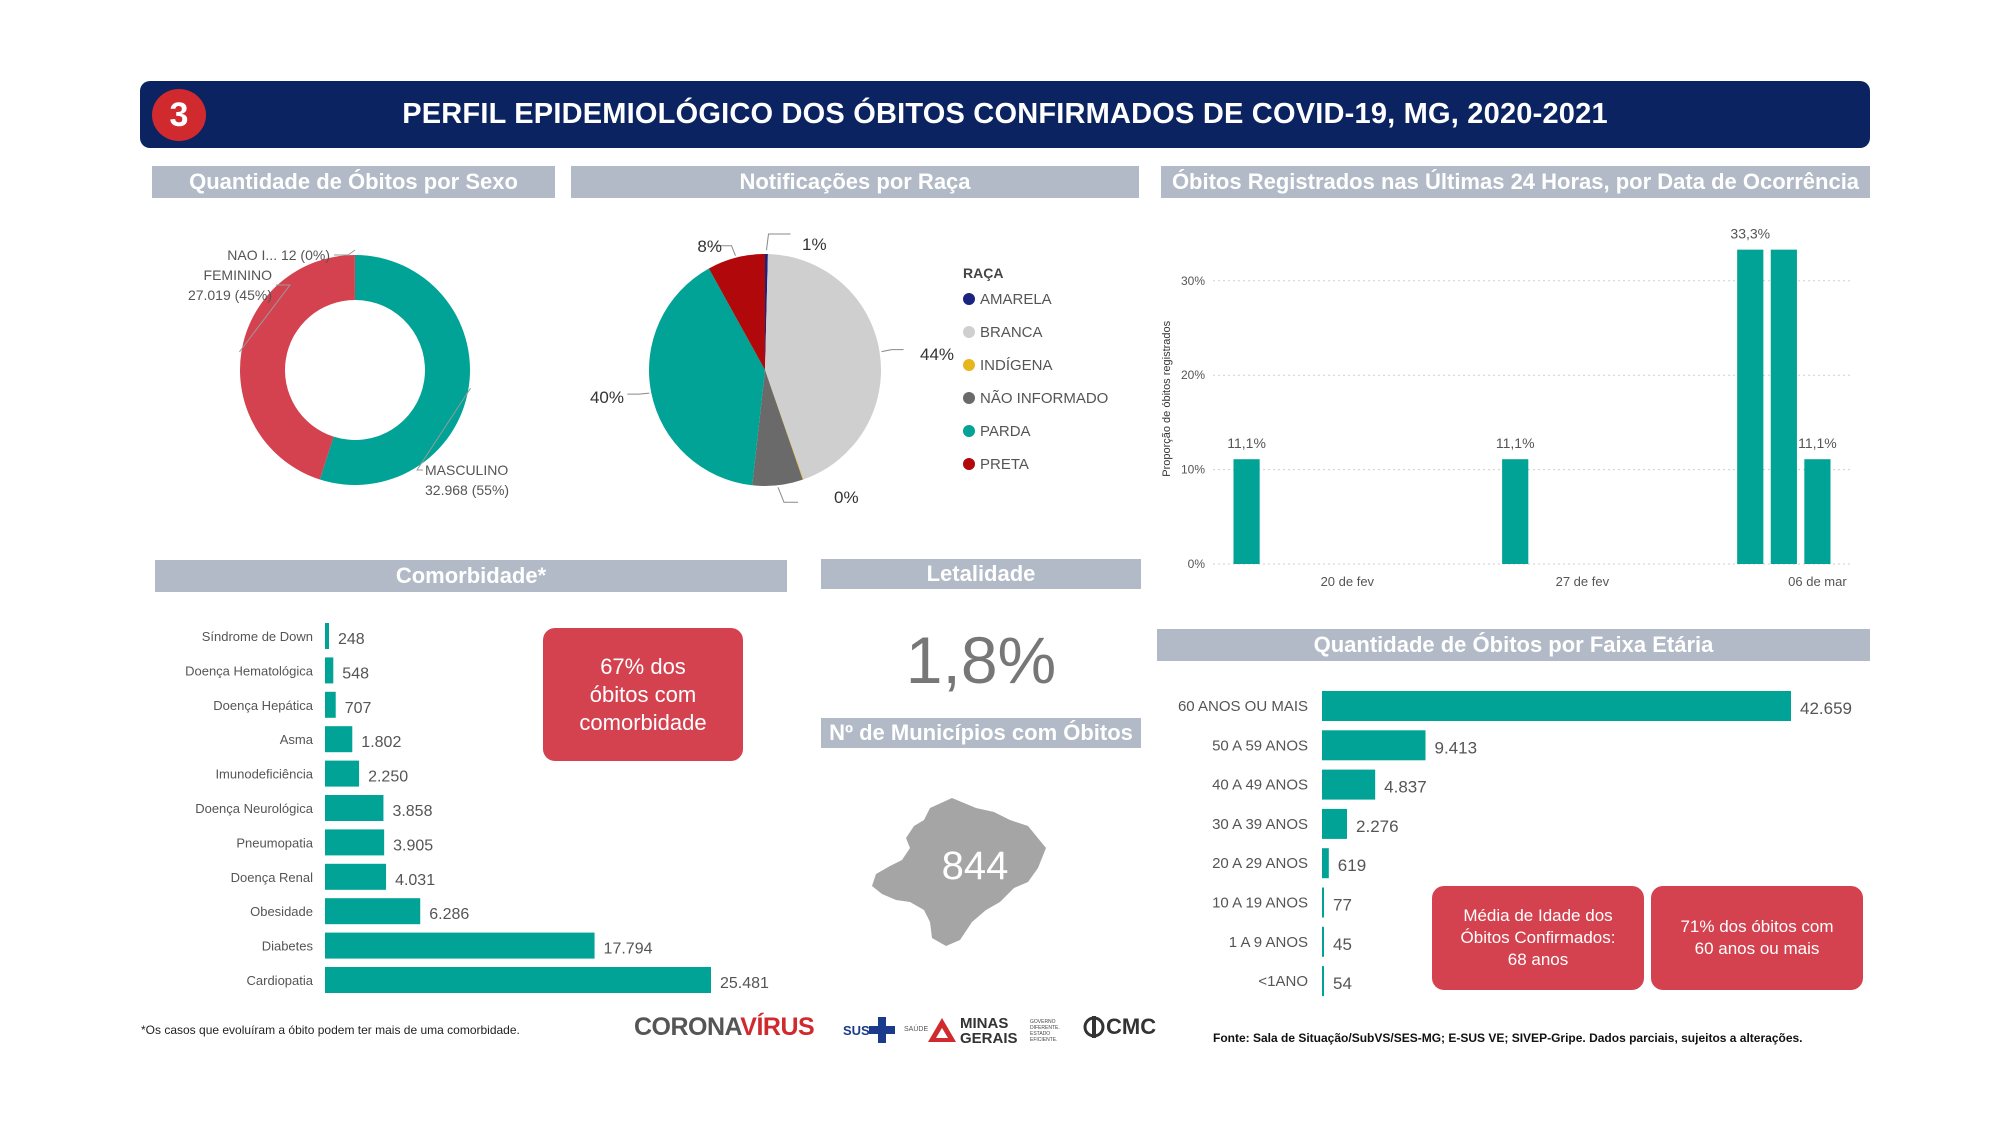  What do you see at coordinates (518, 980) in the screenshot?
I see `bar-cardiopatia` at bounding box center [518, 980].